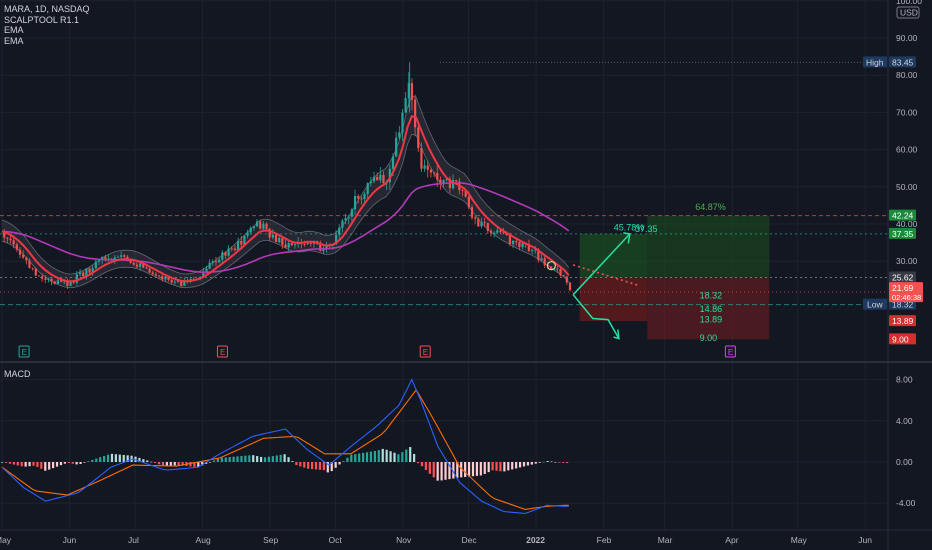 The width and height of the screenshot is (932, 550). I want to click on indicator-ema-label: EMA, so click(14, 30).